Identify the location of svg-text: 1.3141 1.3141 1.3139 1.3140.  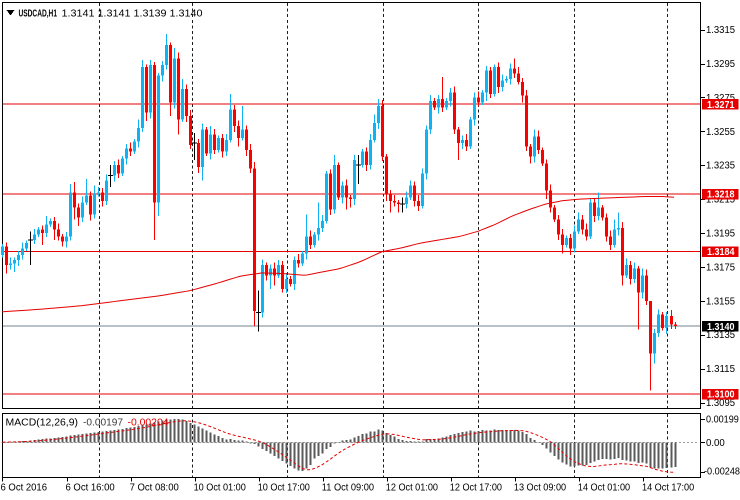
(132, 13).